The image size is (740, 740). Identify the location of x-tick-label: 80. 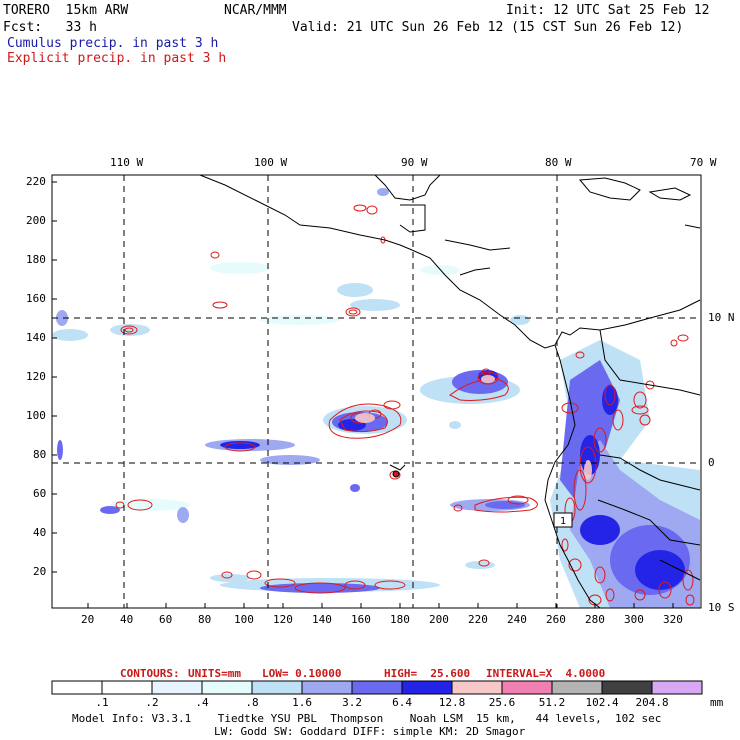
(205, 619).